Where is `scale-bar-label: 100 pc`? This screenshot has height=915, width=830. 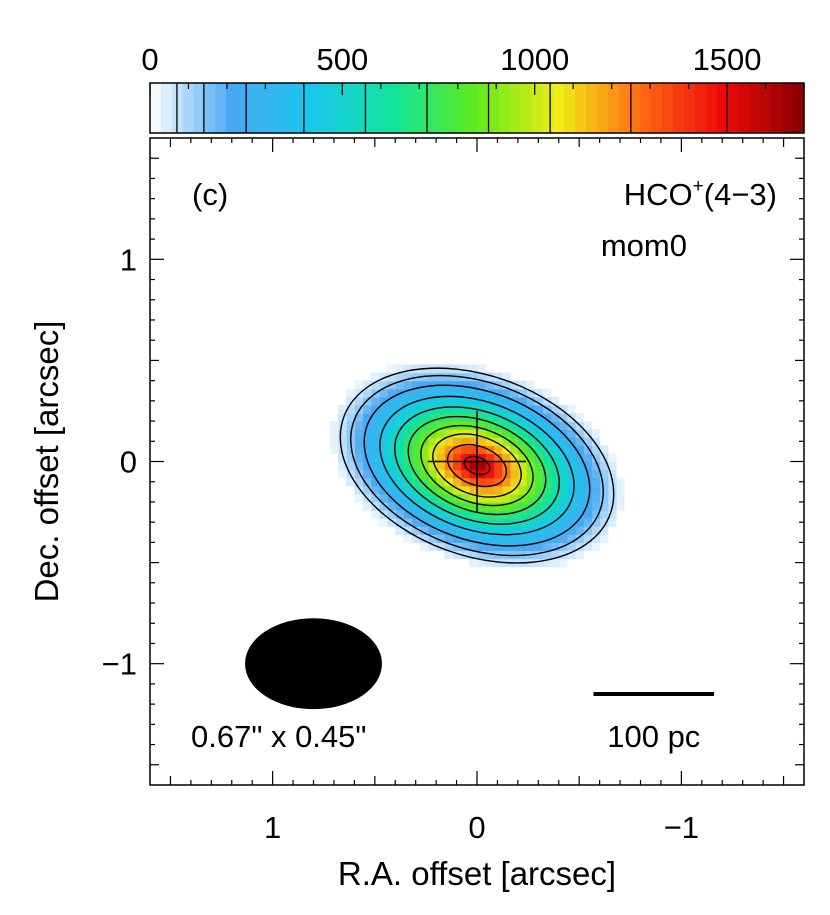
scale-bar-label: 100 pc is located at coordinates (653, 736).